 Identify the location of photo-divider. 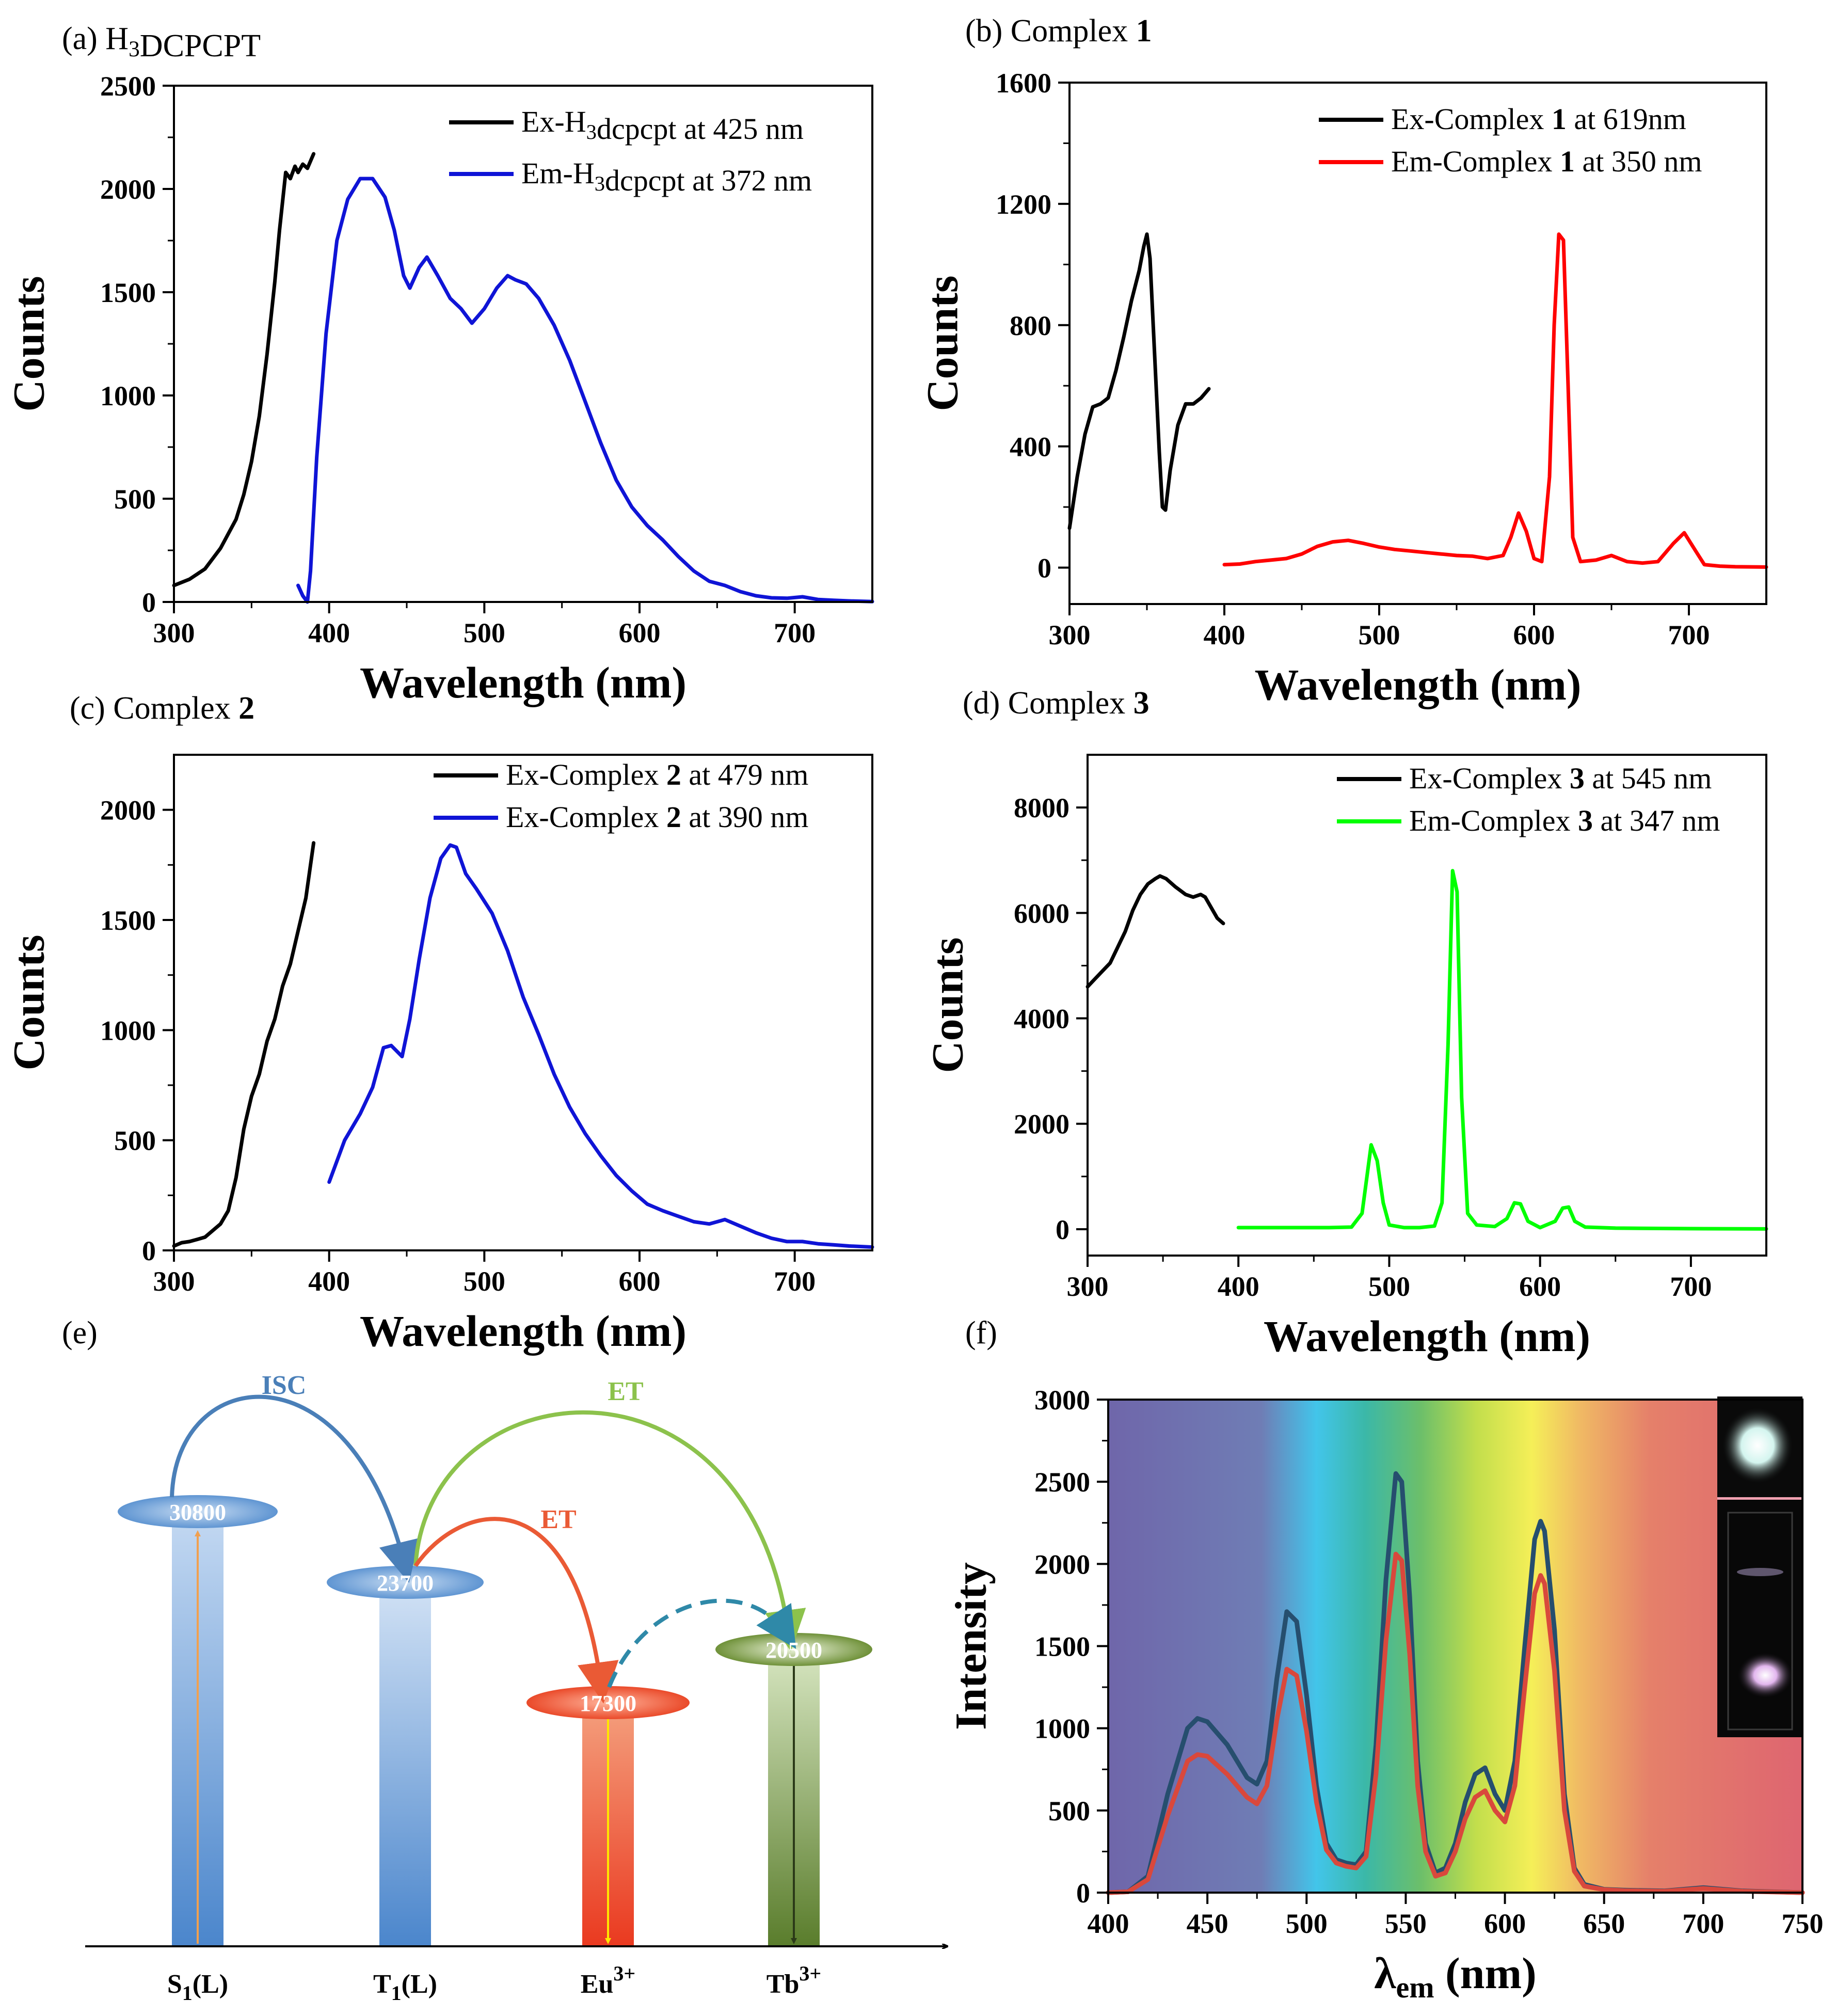
(1760, 1498).